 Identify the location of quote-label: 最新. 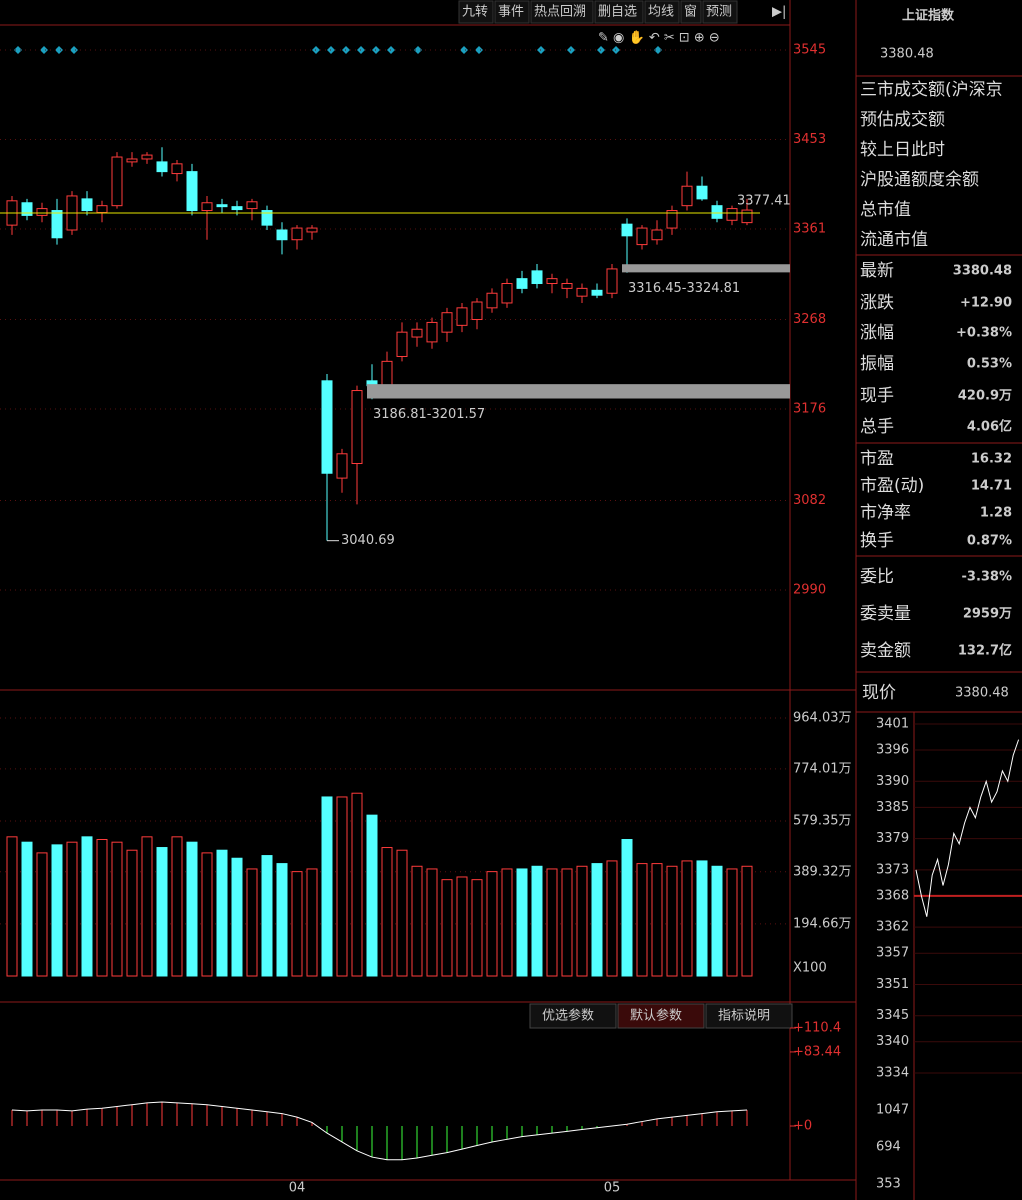
(877, 271).